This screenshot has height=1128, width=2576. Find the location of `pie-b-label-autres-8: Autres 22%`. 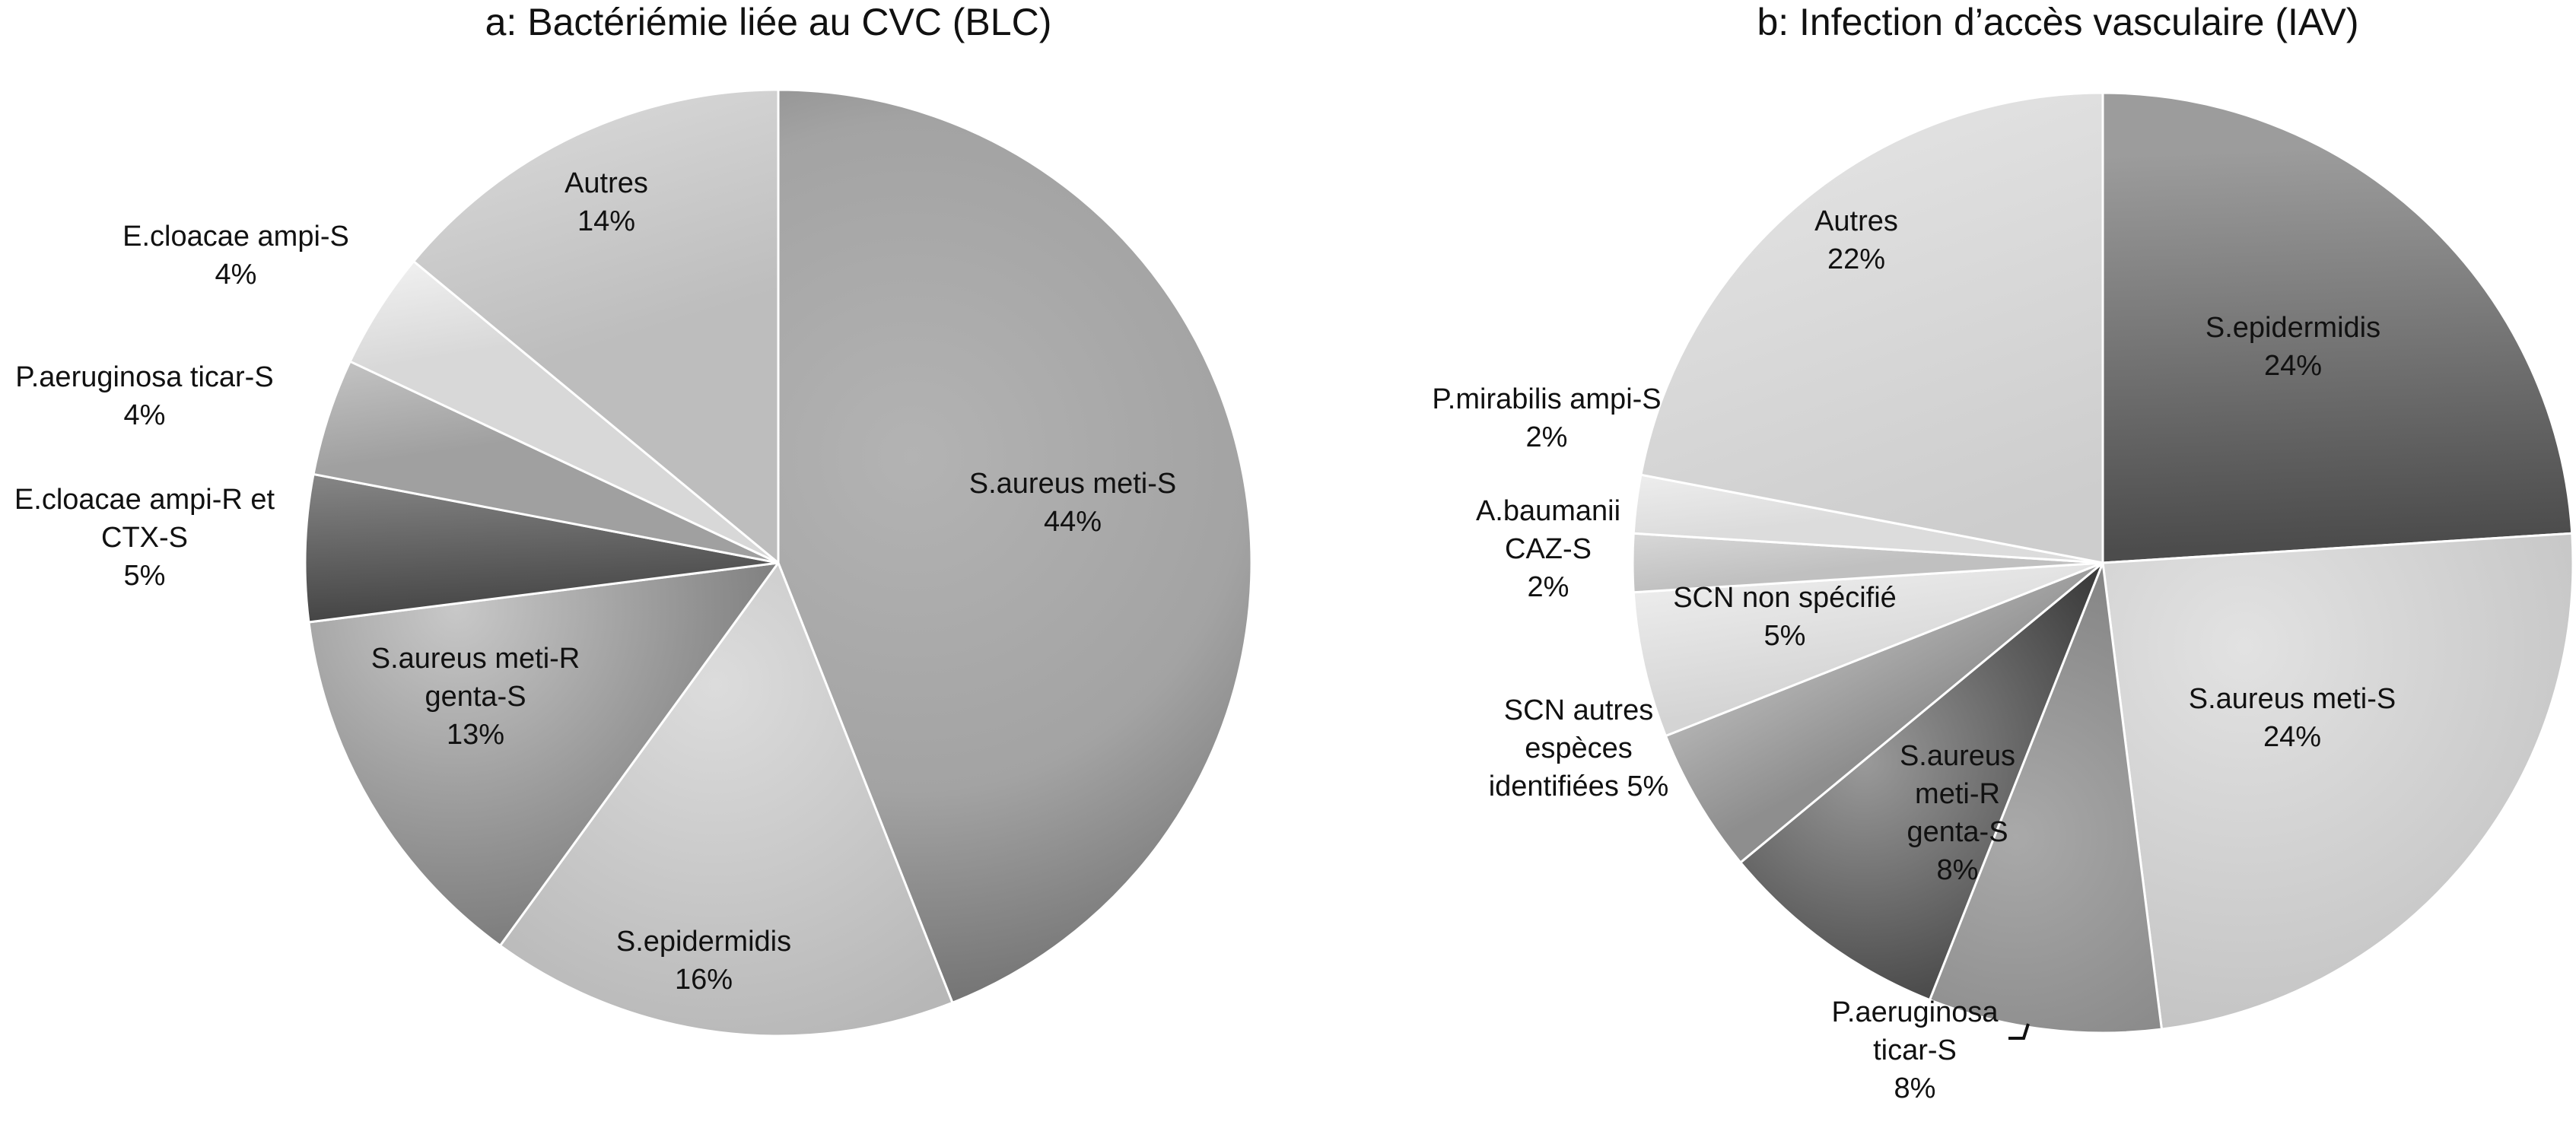

pie-b-label-autres-8: Autres 22% is located at coordinates (1856, 240).